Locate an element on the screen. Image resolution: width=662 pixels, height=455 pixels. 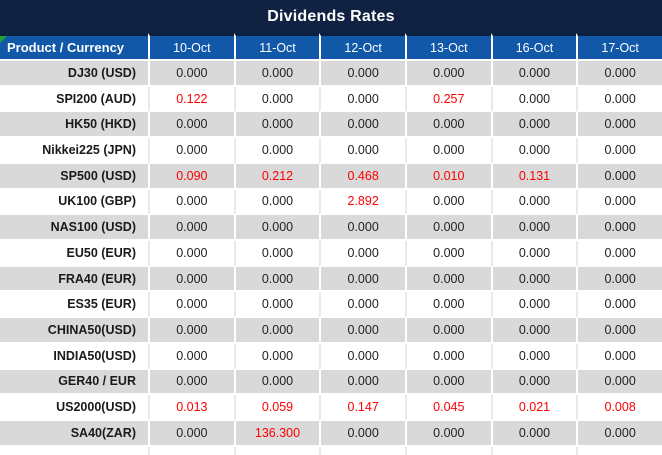
product-label-cell: Nikkei225 (JPN) is located at coordinates (74, 151).